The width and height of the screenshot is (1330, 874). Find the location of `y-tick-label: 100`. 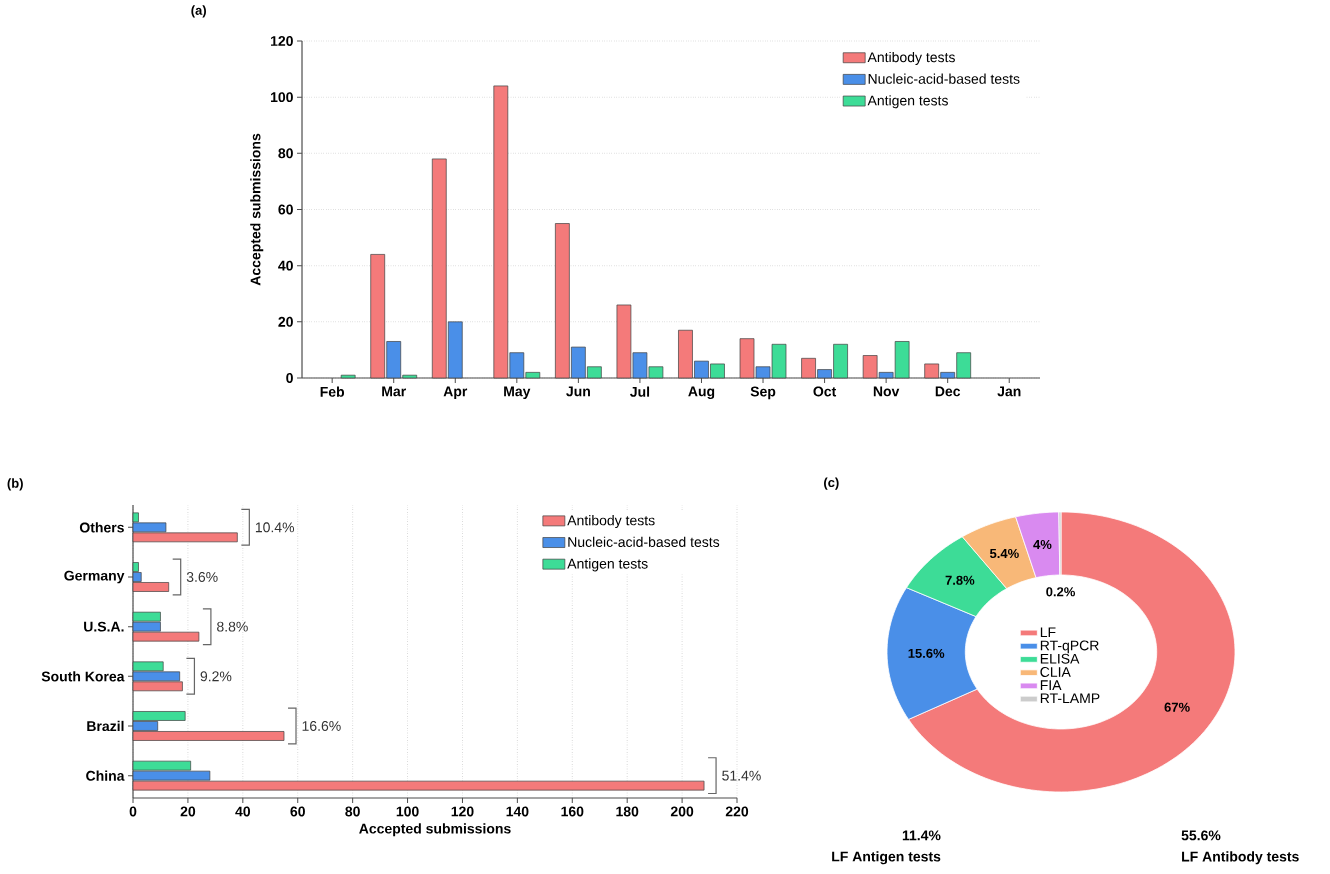

y-tick-label: 100 is located at coordinates (282, 97).